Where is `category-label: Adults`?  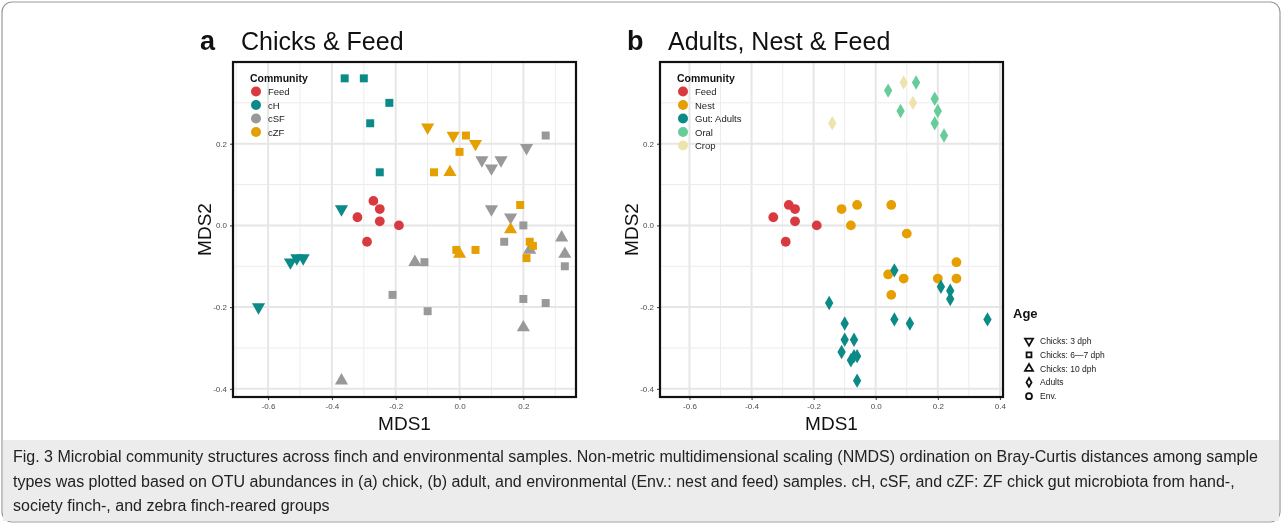 category-label: Adults is located at coordinates (1052, 382).